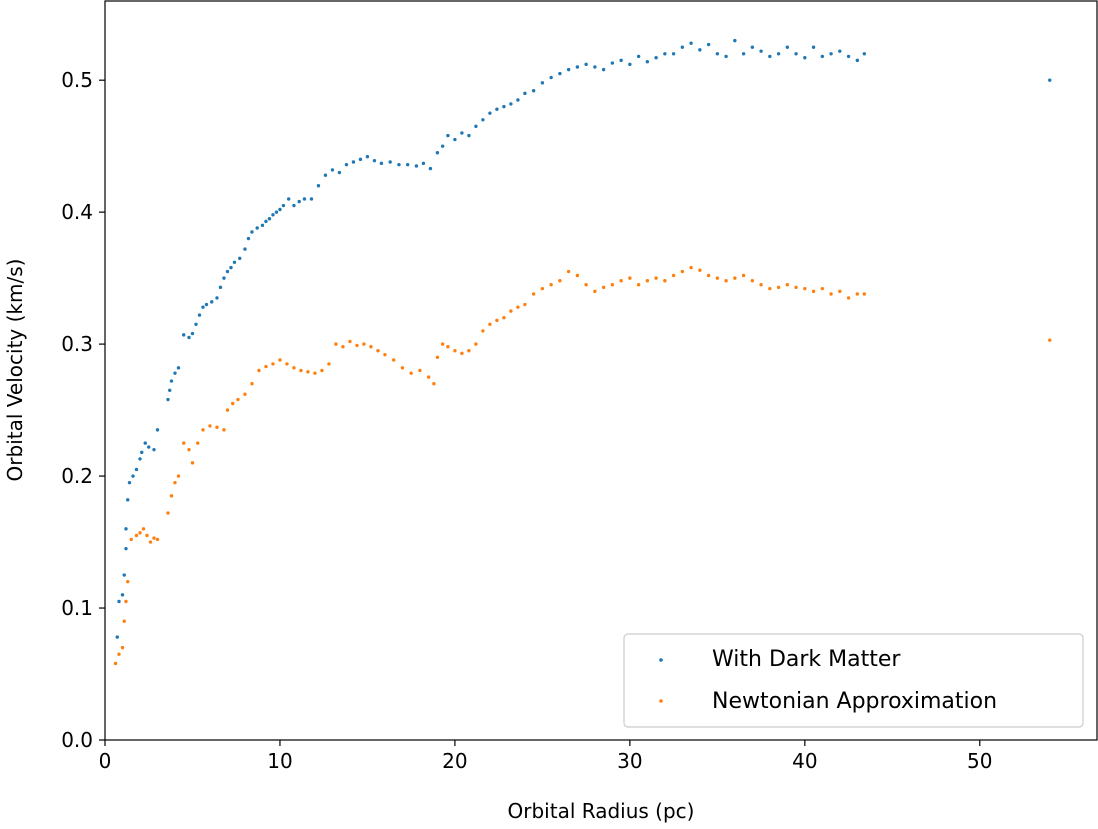 The width and height of the screenshot is (1098, 829). I want to click on y-tick-label: 0.3, so click(77, 344).